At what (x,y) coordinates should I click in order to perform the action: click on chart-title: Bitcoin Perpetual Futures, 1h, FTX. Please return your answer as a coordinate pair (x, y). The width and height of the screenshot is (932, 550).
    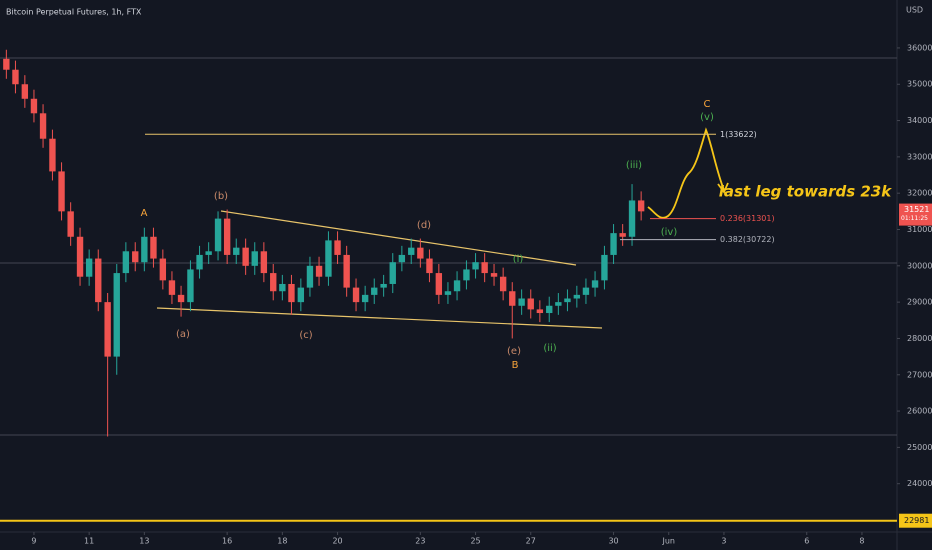
    Looking at the image, I should click on (74, 12).